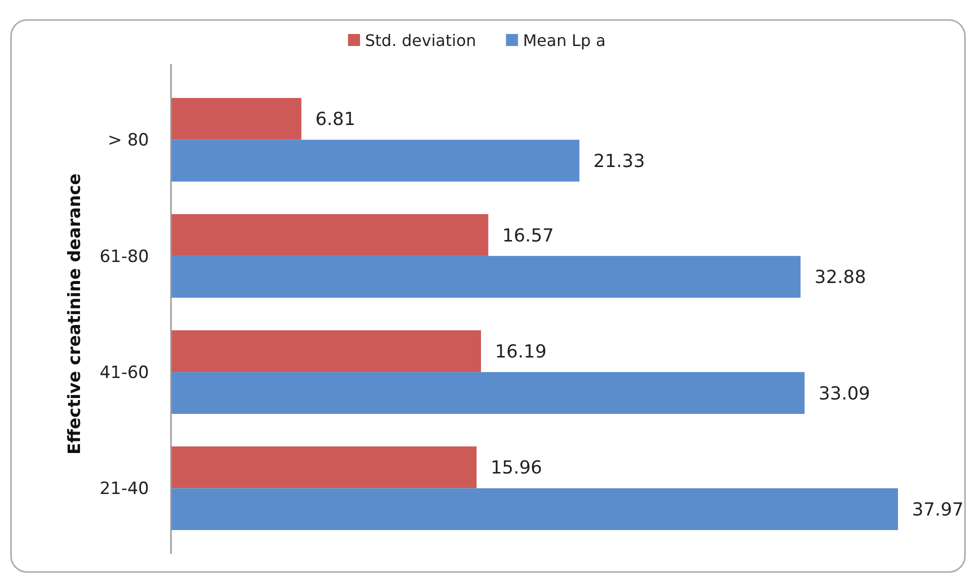  What do you see at coordinates (840, 277) in the screenshot?
I see `data-label: 32.88` at bounding box center [840, 277].